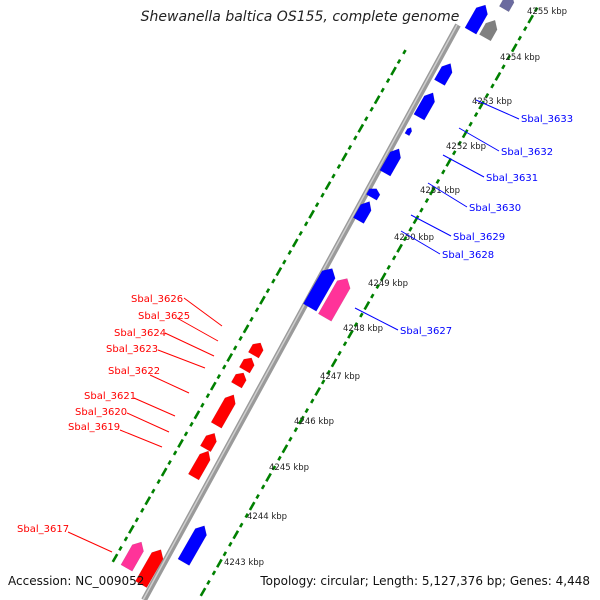  What do you see at coordinates (479, 237) in the screenshot?
I see `gene-label: Sbal_3629` at bounding box center [479, 237].